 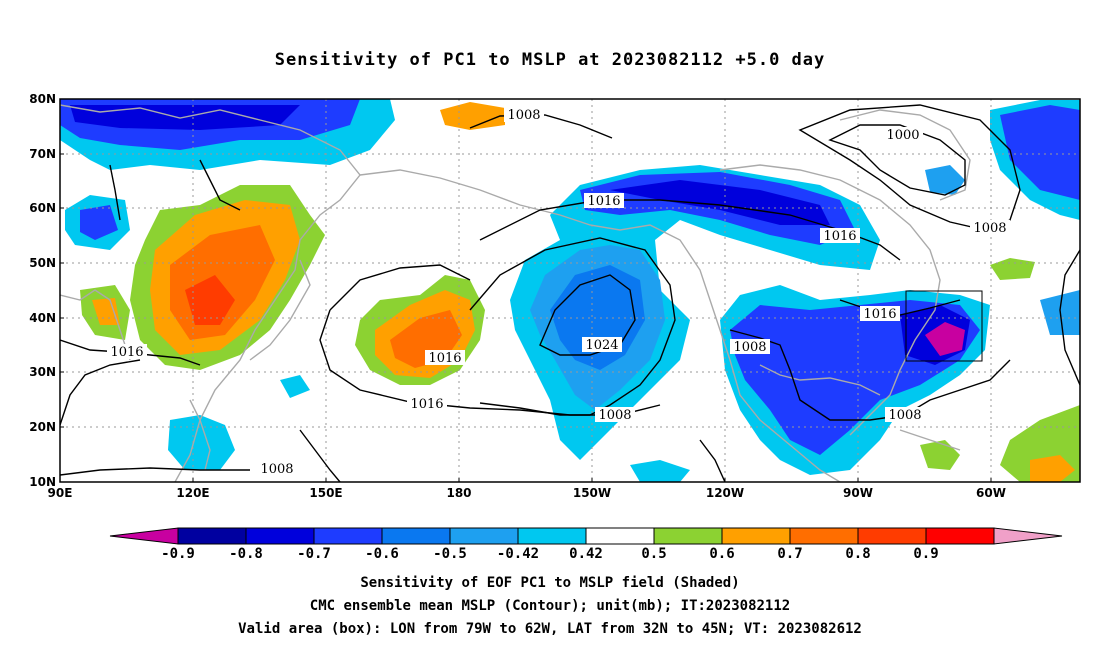 What do you see at coordinates (789, 554) in the screenshot?
I see `colorbar-tick-label: 0.7` at bounding box center [789, 554].